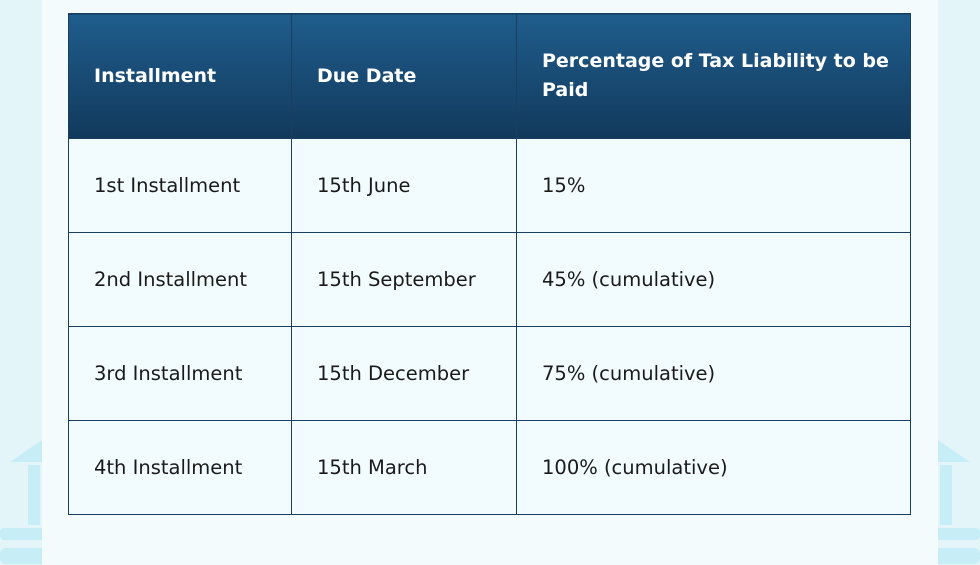 Image resolution: width=980 pixels, height=565 pixels. I want to click on table-cell: 15th March, so click(404, 467).